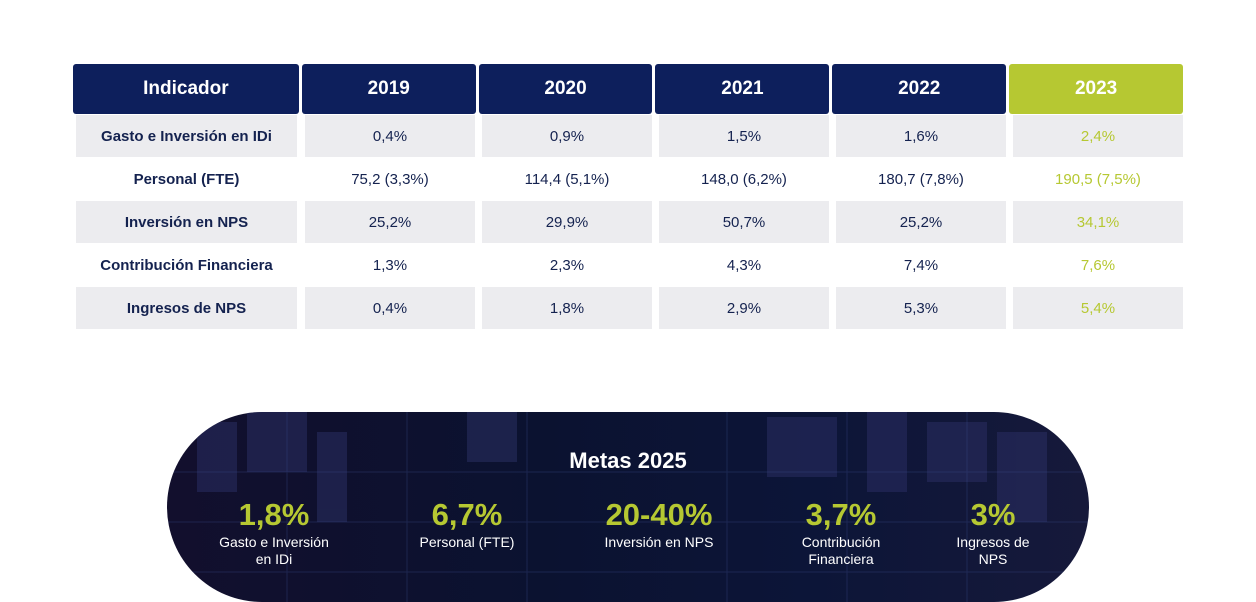 This screenshot has height=602, width=1256. What do you see at coordinates (567, 265) in the screenshot?
I see `table-cell: 2,3%` at bounding box center [567, 265].